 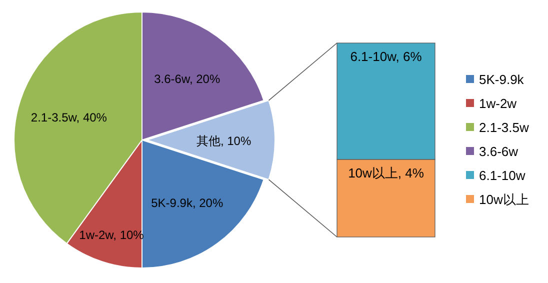 I want to click on data-label: 3.6-6w, 20%, so click(x=187, y=79).